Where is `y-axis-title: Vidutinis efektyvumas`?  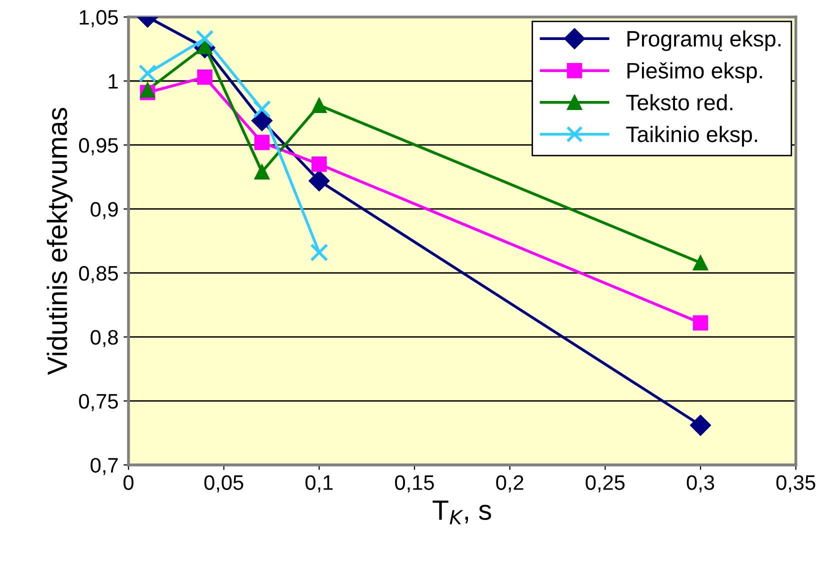
y-axis-title: Vidutinis efektyvumas is located at coordinates (59, 241).